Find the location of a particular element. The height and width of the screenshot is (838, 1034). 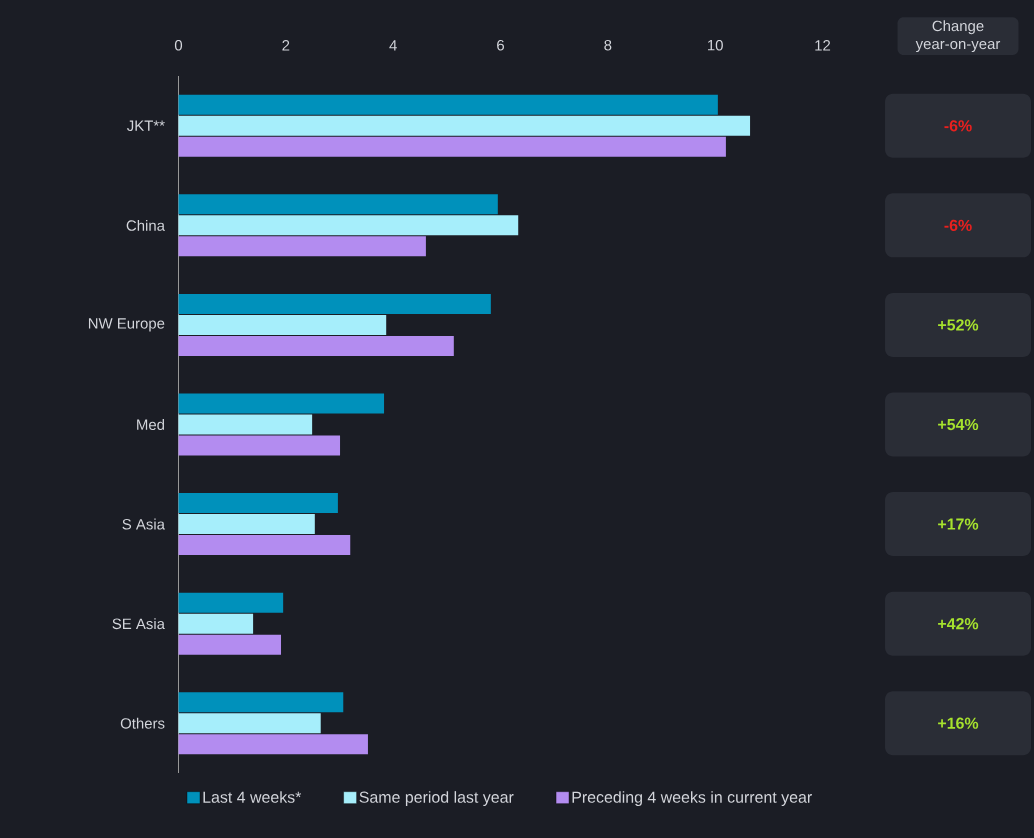

legend-label: Last 4 weeks* is located at coordinates (252, 797).